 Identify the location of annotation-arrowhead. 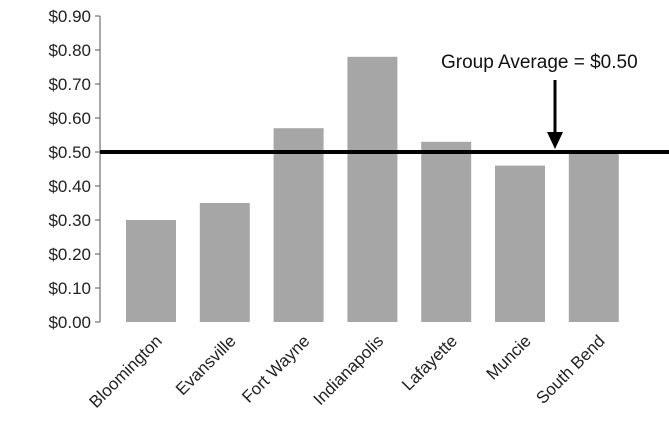
(555, 140).